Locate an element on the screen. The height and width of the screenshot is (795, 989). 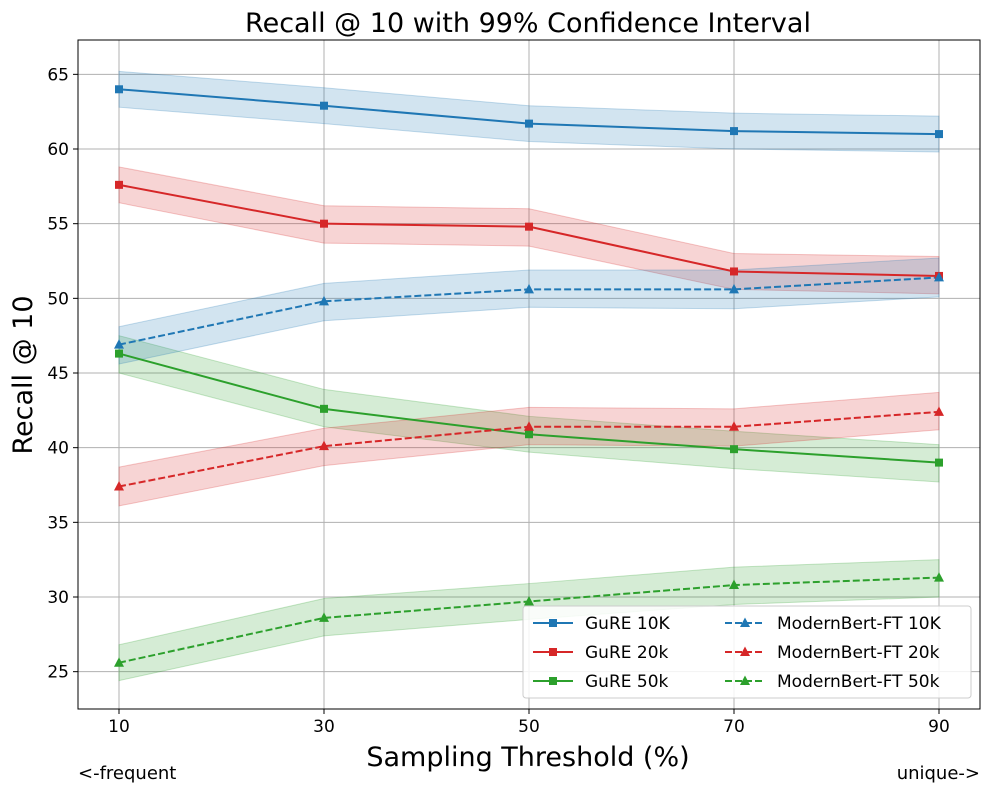
y-tick-label: 50 is located at coordinates (58, 299).